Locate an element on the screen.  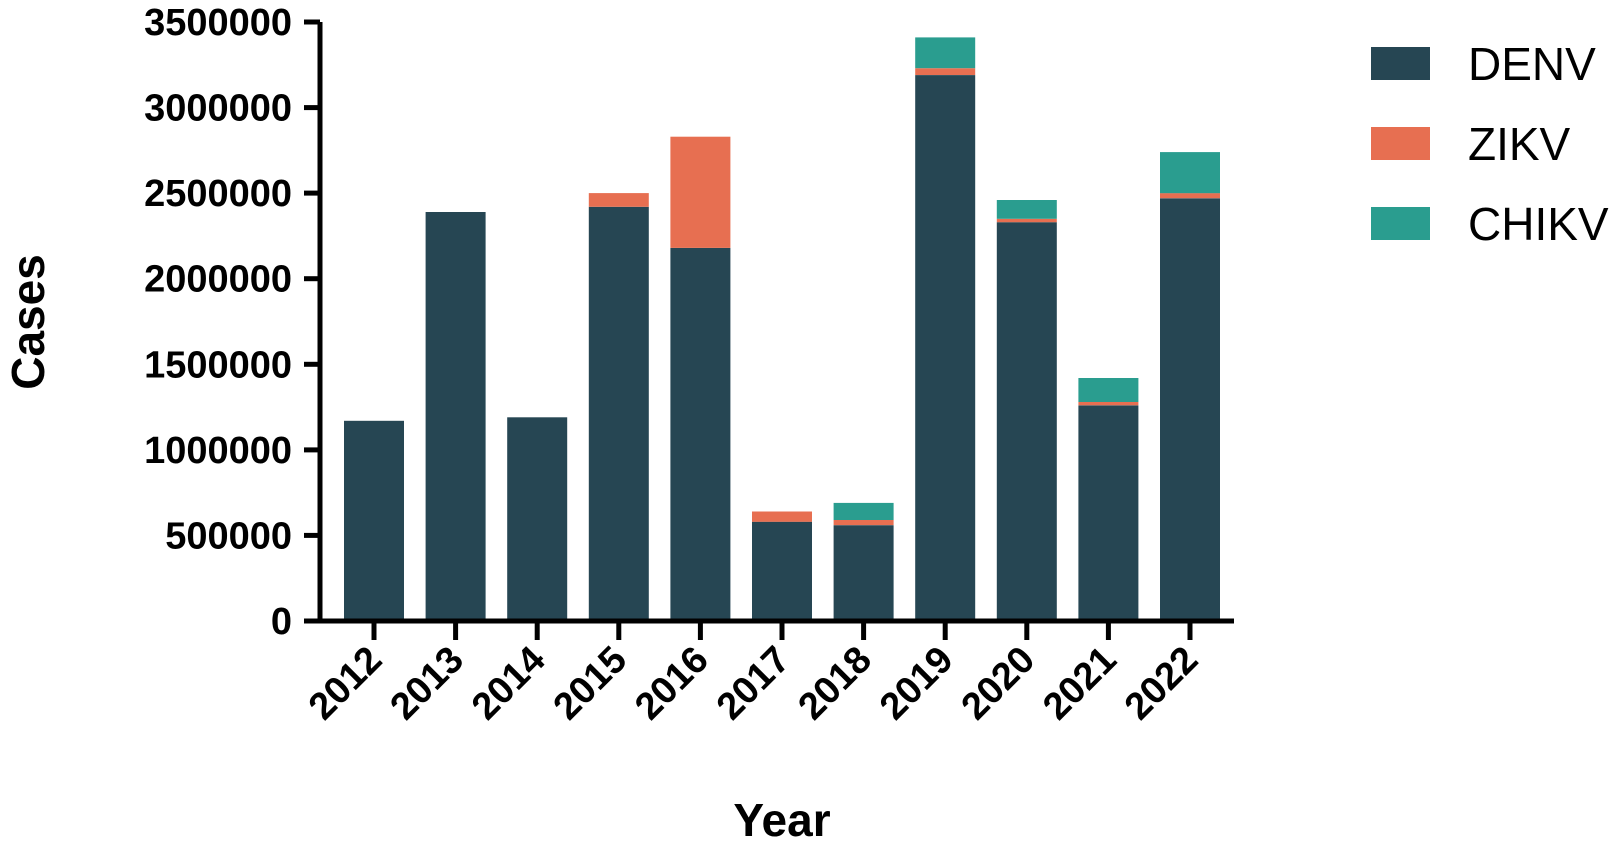
bar-denv-2017 is located at coordinates (782, 571).